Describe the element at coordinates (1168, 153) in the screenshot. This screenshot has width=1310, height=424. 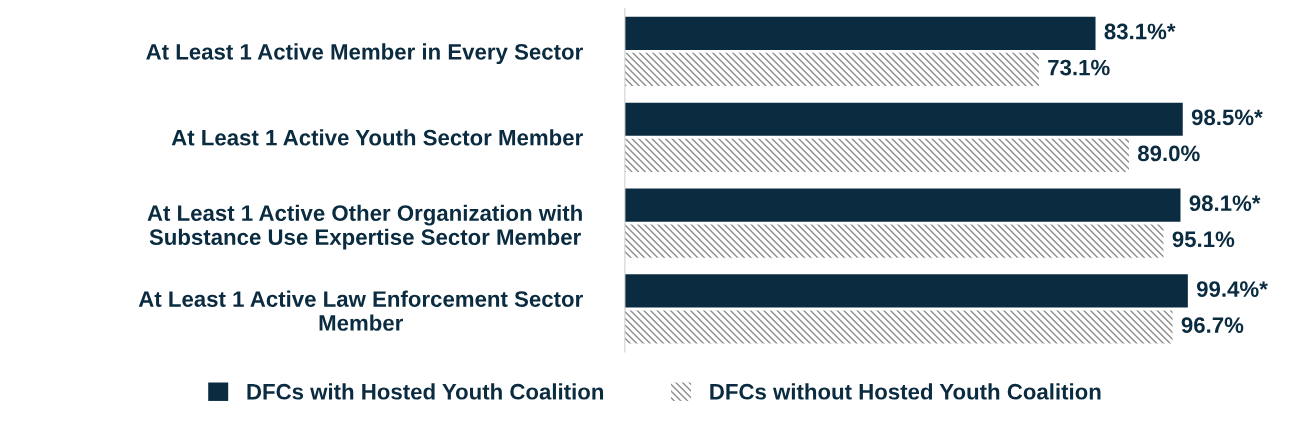
I see `data-label: 89.0%` at that location.